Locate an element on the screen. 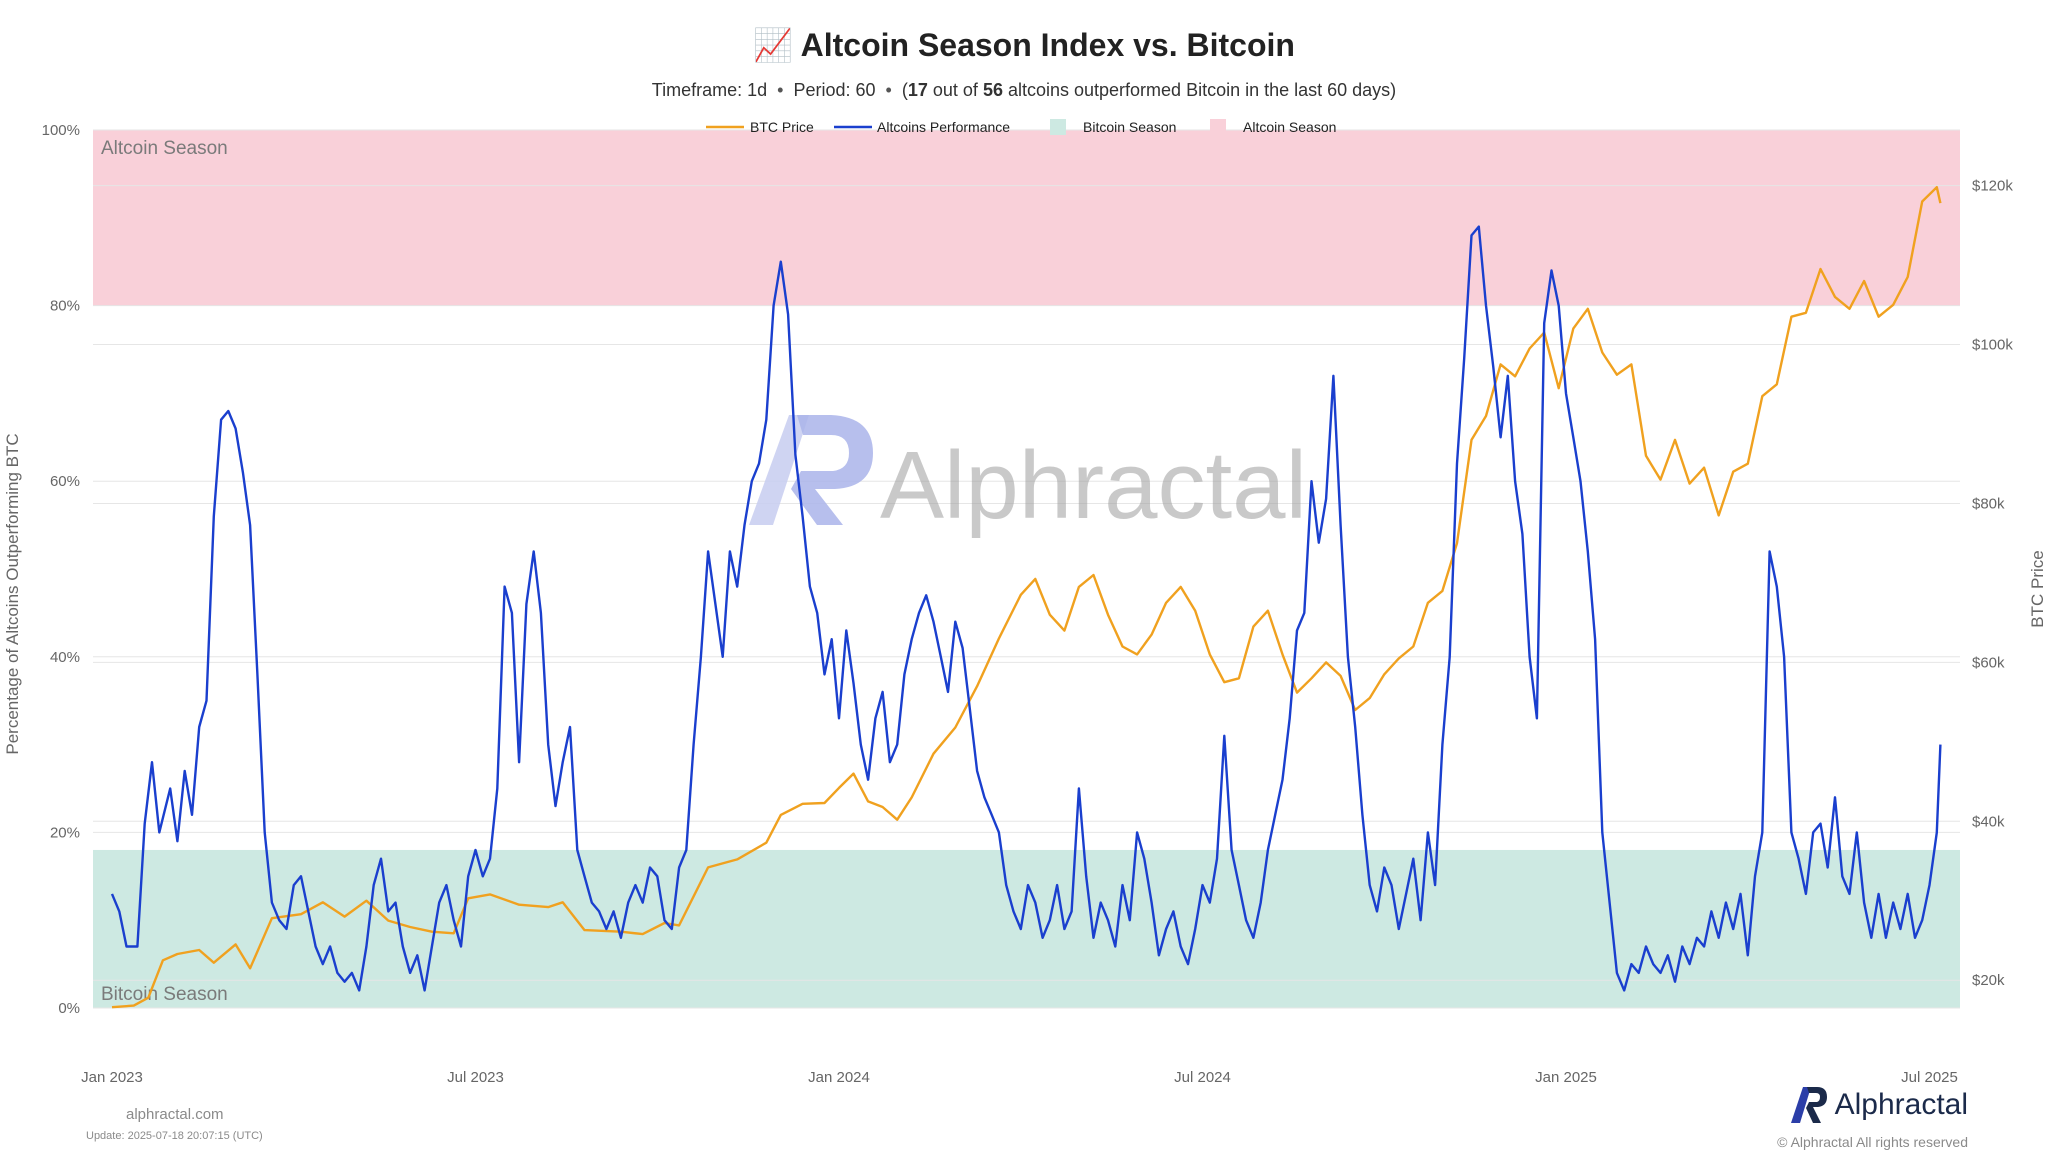 The image size is (2048, 1152). legend-label-btc-price: BTC Price is located at coordinates (782, 127).